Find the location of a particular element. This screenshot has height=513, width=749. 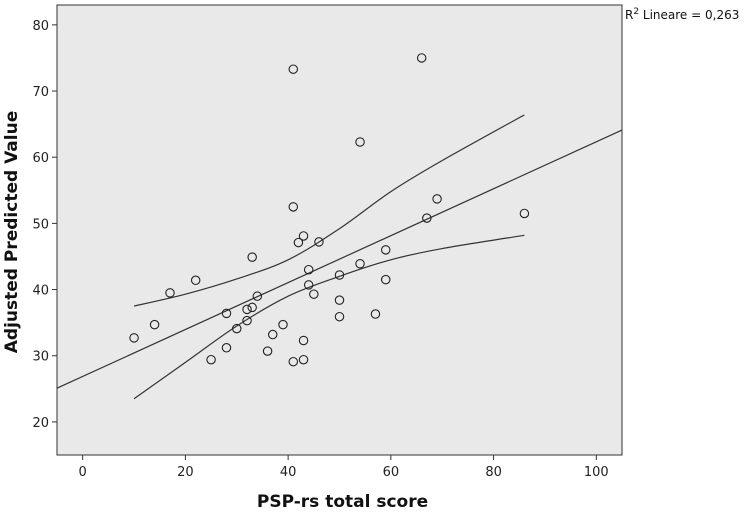

x-tick-label: 40 is located at coordinates (288, 472).